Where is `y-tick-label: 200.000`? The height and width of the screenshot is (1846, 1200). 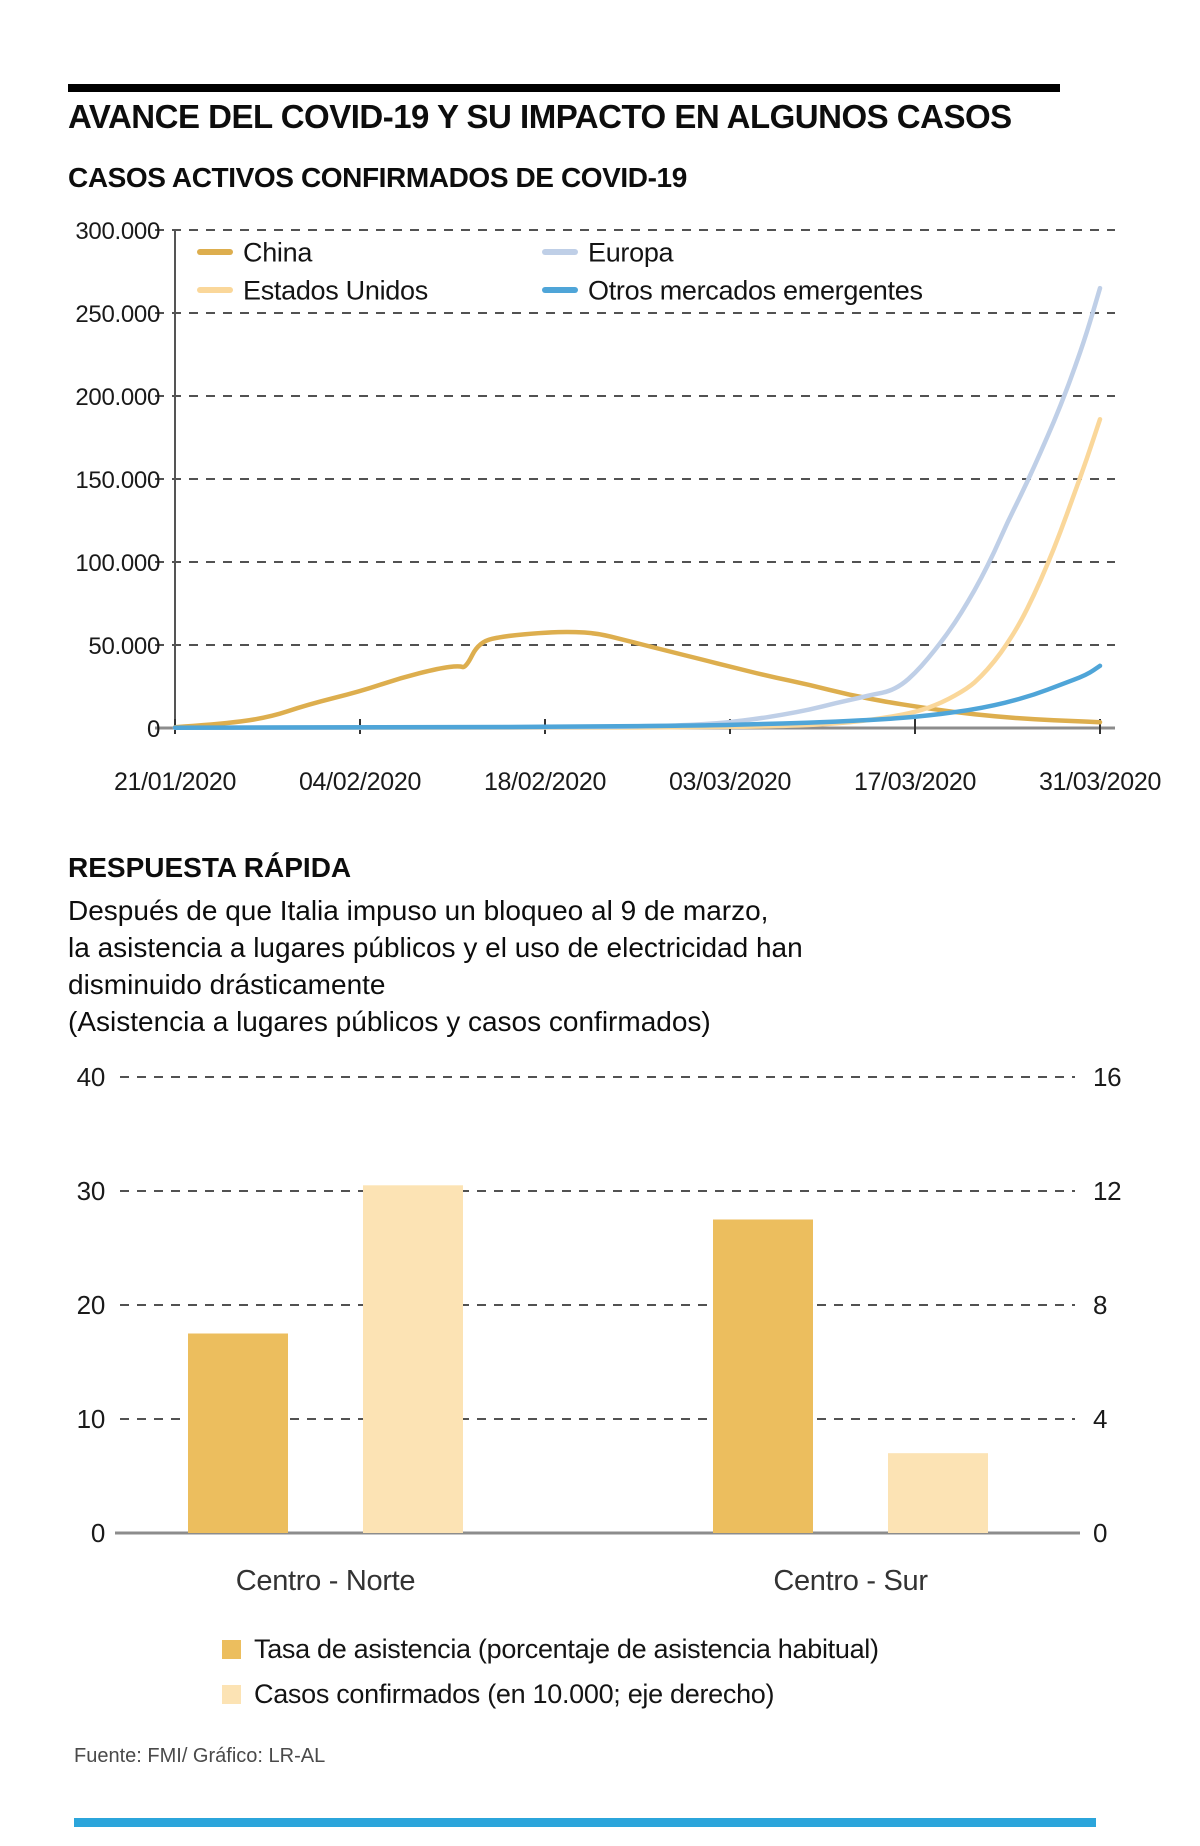 y-tick-label: 200.000 is located at coordinates (117, 397).